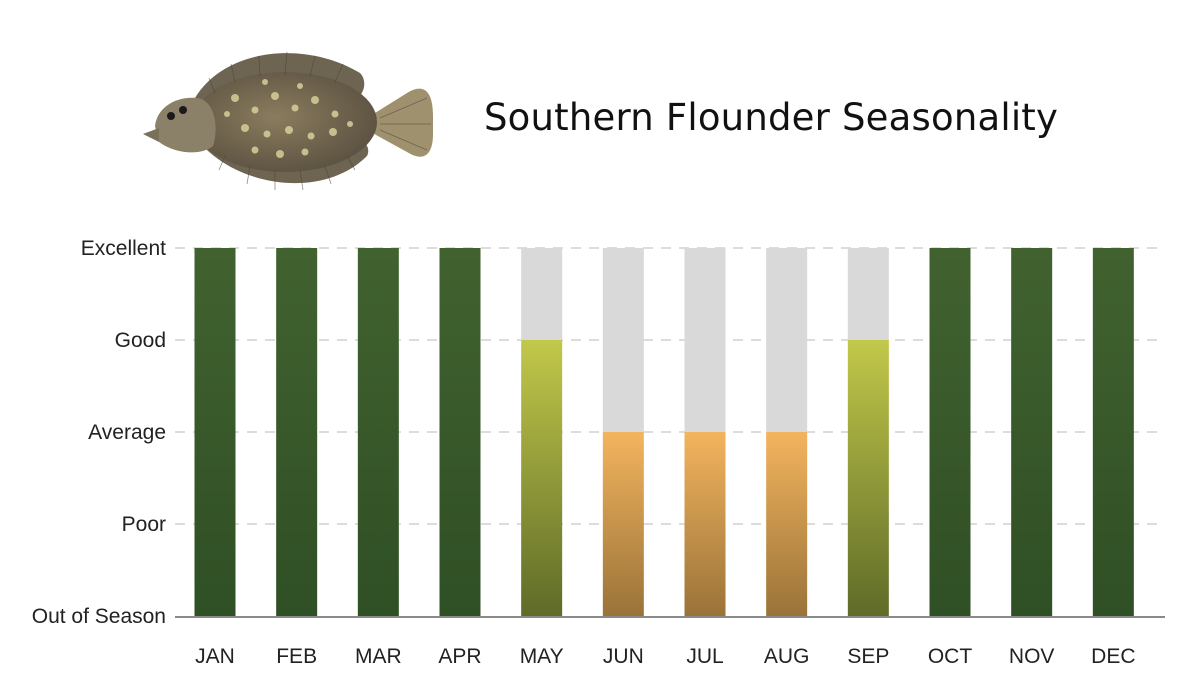 The height and width of the screenshot is (690, 1186). Describe the element at coordinates (786, 524) in the screenshot. I see `bar-aug` at that location.